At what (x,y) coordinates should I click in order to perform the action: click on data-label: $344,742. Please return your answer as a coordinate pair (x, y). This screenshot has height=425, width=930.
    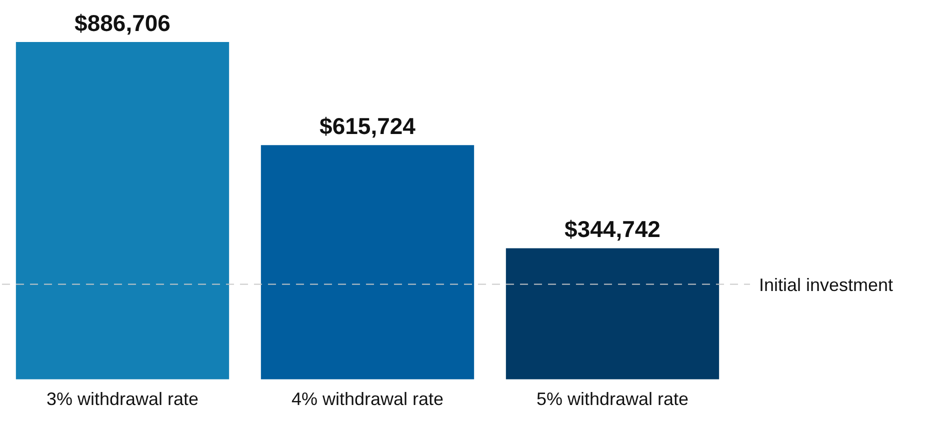
    Looking at the image, I should click on (612, 229).